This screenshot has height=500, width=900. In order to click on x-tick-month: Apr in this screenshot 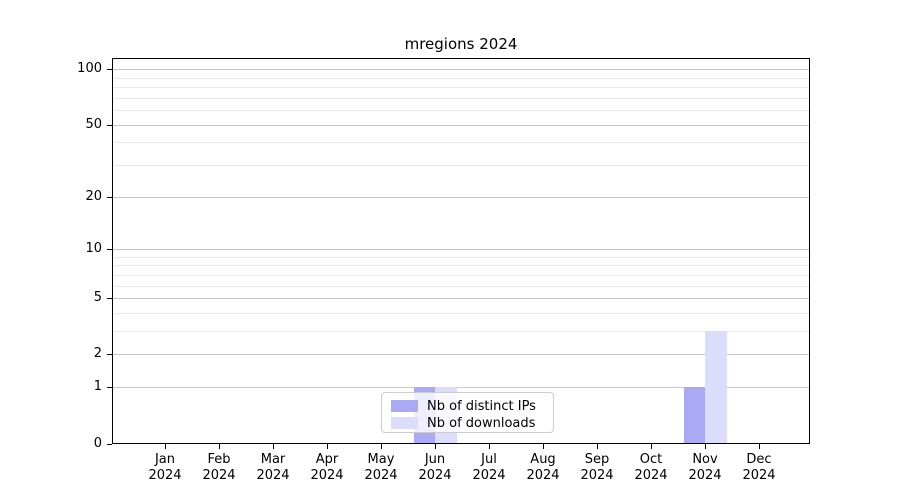, I will do `click(327, 459)`.